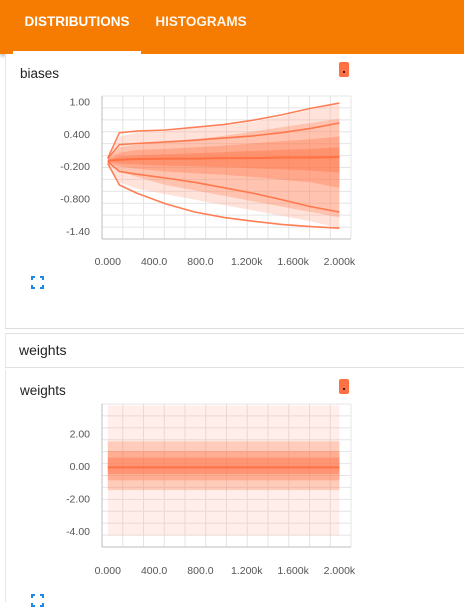  I want to click on section-header: weights, so click(234, 350).